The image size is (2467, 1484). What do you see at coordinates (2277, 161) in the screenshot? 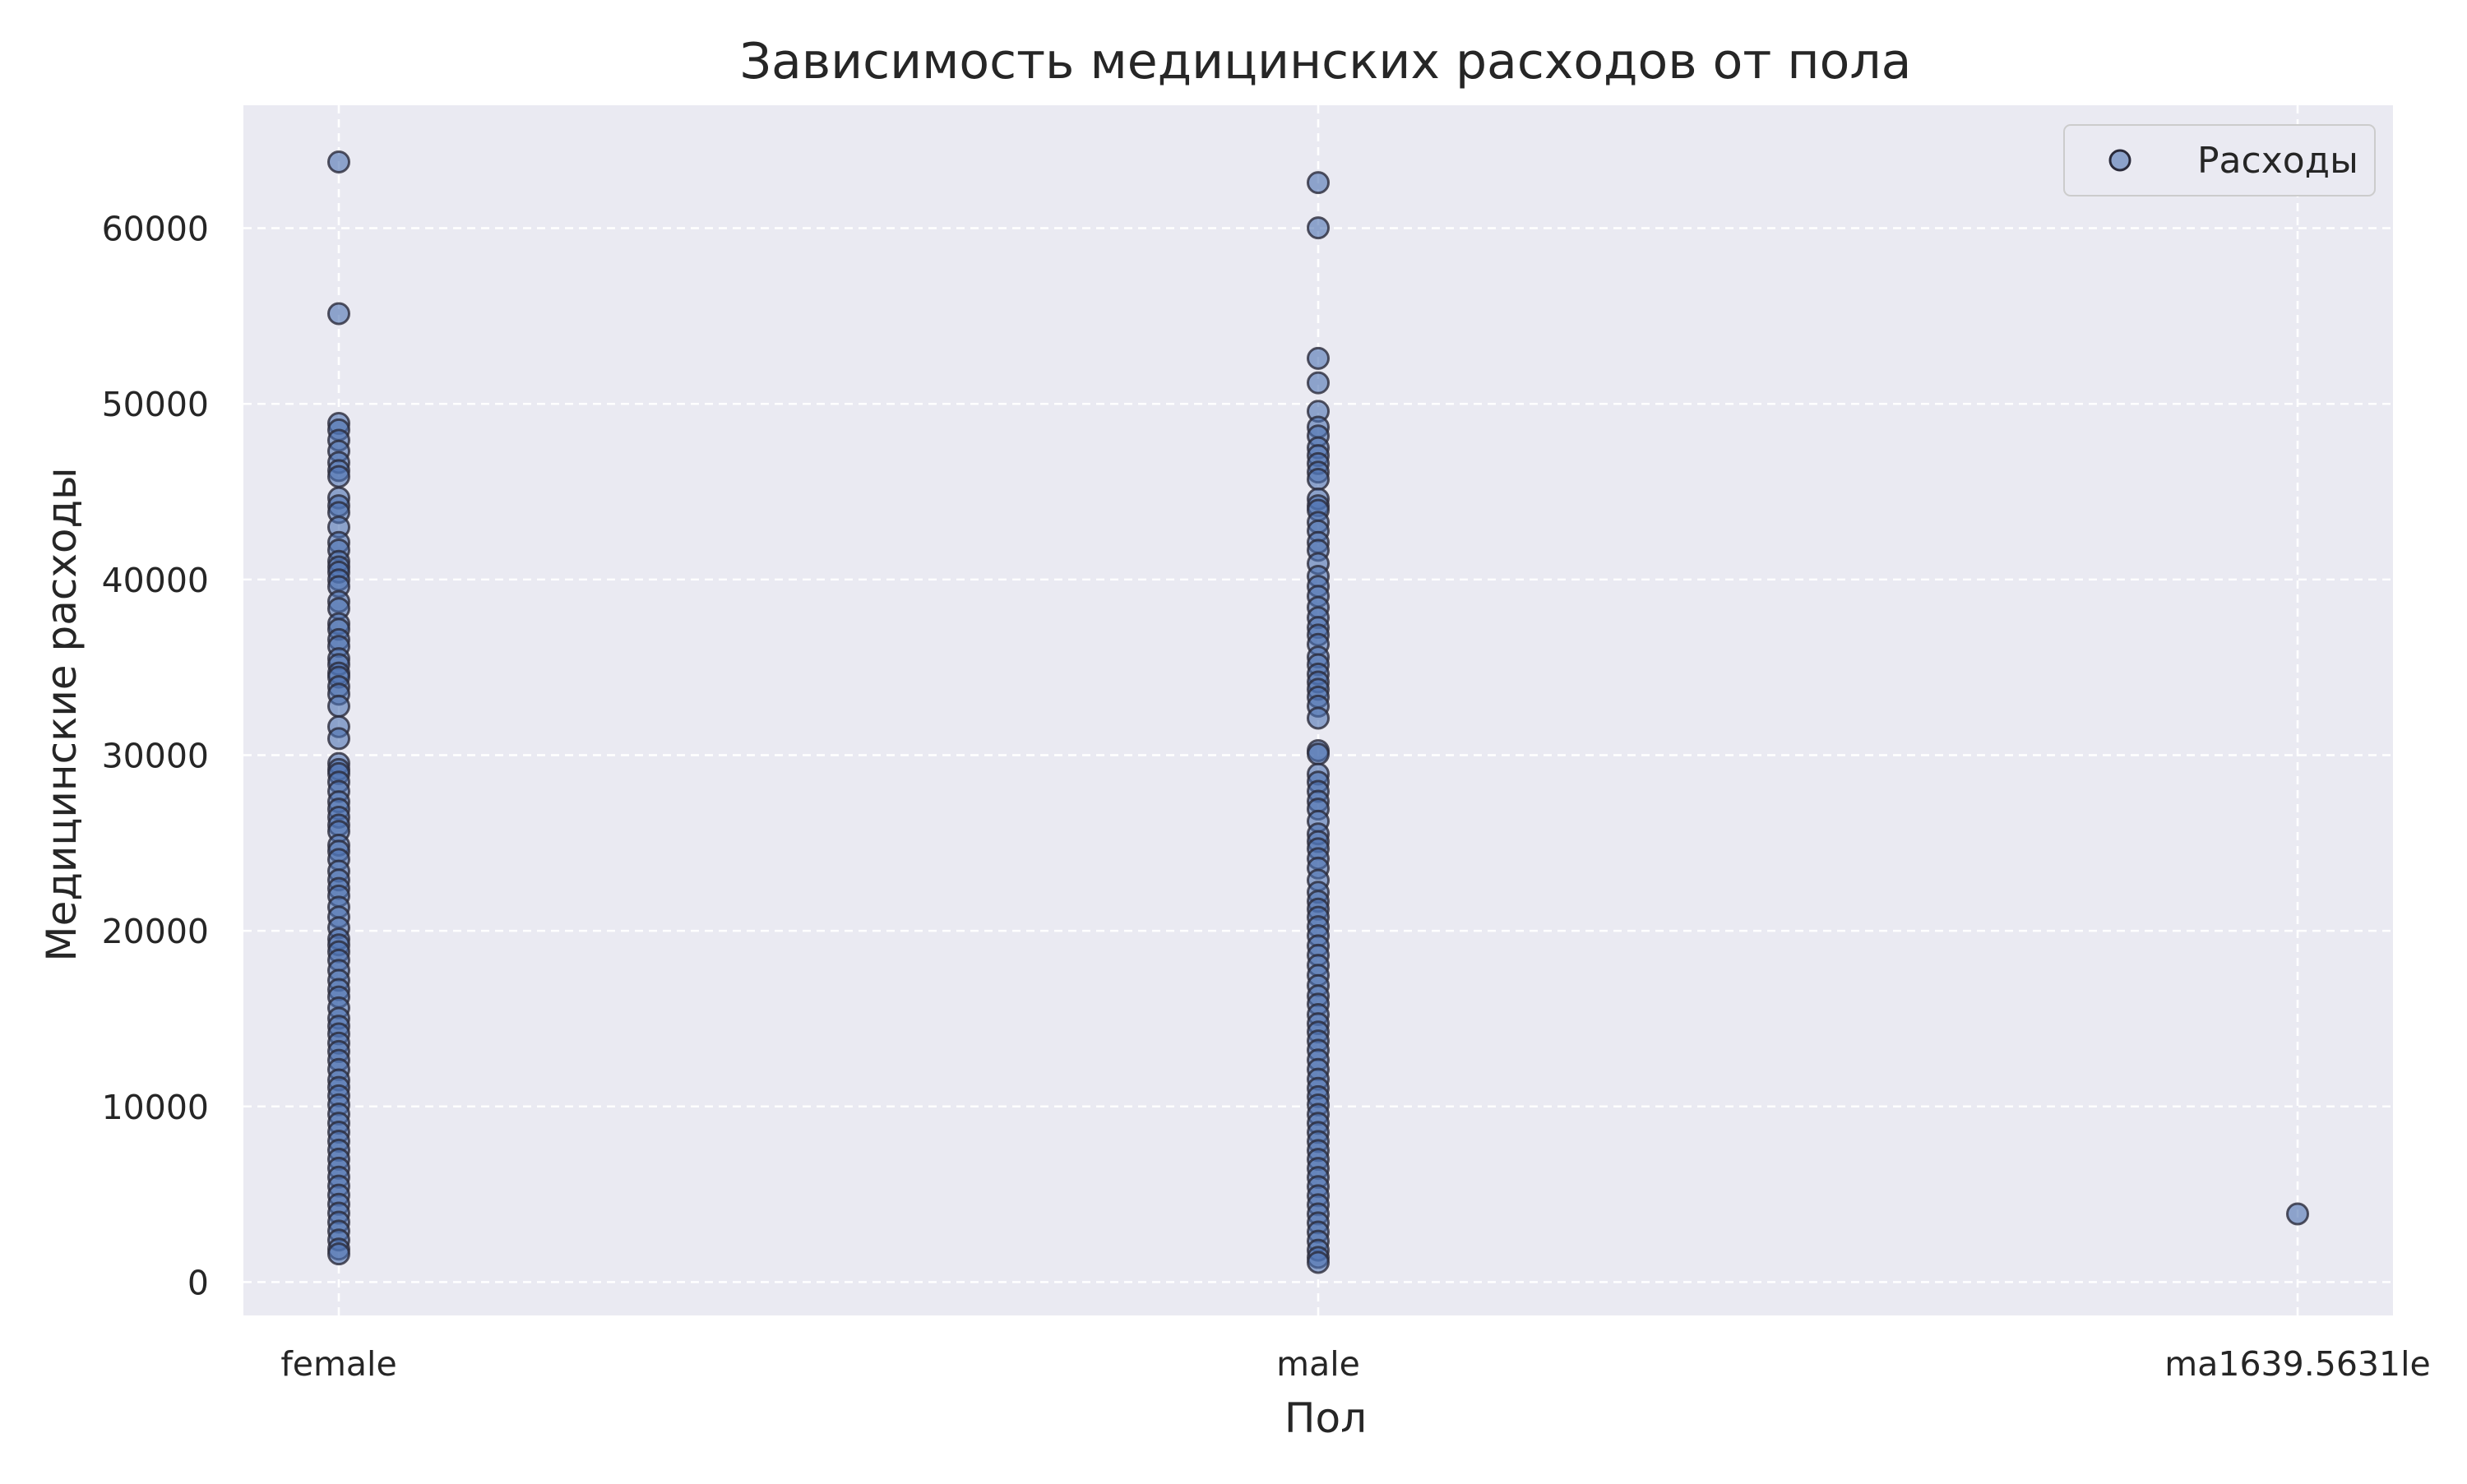
I see `legend-label: Расходы` at bounding box center [2277, 161].